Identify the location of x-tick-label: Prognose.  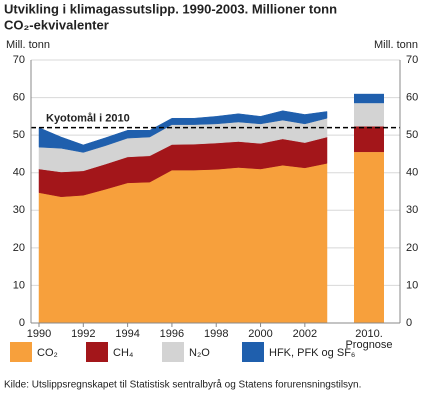
(368, 345).